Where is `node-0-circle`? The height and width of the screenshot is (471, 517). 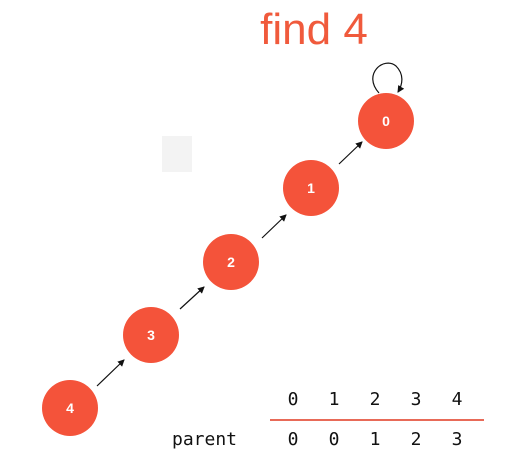
node-0-circle is located at coordinates (386, 121).